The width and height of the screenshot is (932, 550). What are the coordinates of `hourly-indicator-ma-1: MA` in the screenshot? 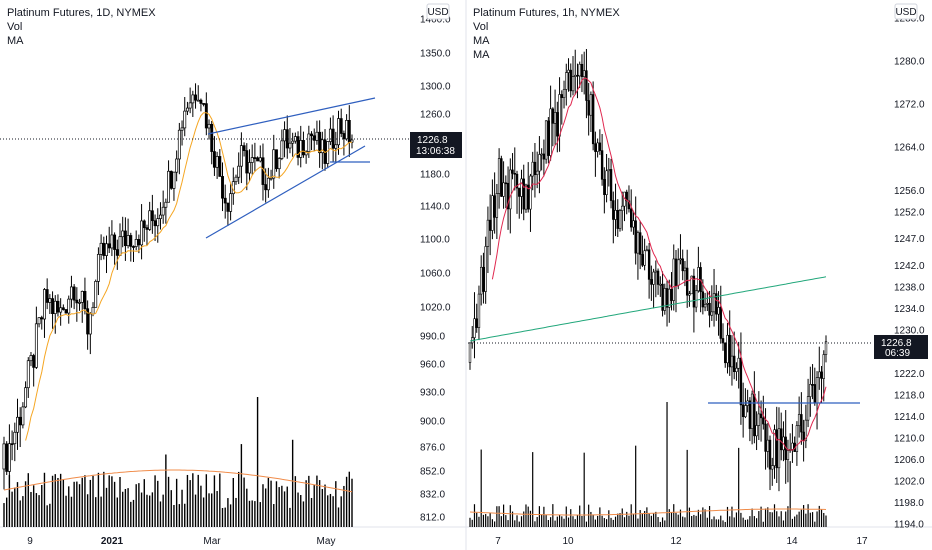 It's located at (481, 41).